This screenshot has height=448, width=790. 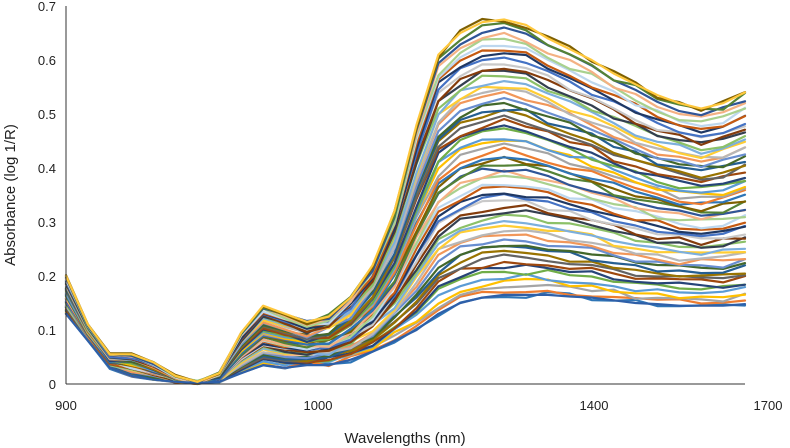 What do you see at coordinates (768, 405) in the screenshot?
I see `x-tick-label: 1700` at bounding box center [768, 405].